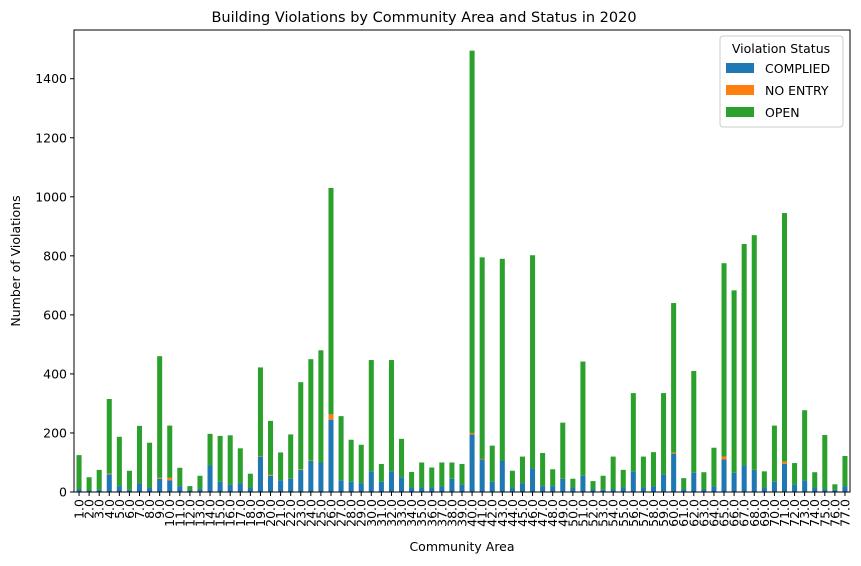 This screenshot has width=861, height=566. What do you see at coordinates (79, 509) in the screenshot?
I see `x-tick-label: 1.0` at bounding box center [79, 509].